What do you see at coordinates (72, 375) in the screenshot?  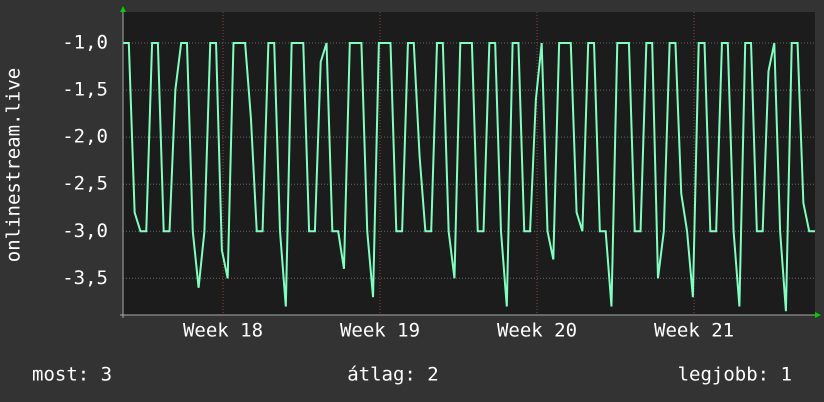 I see `stat-current: most: 3` at bounding box center [72, 375].